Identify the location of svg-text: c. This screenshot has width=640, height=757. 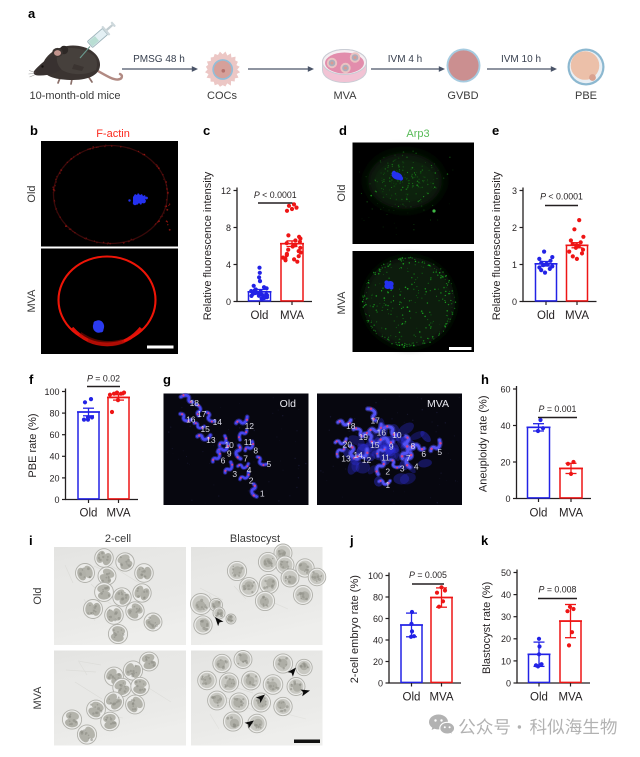
(206, 130).